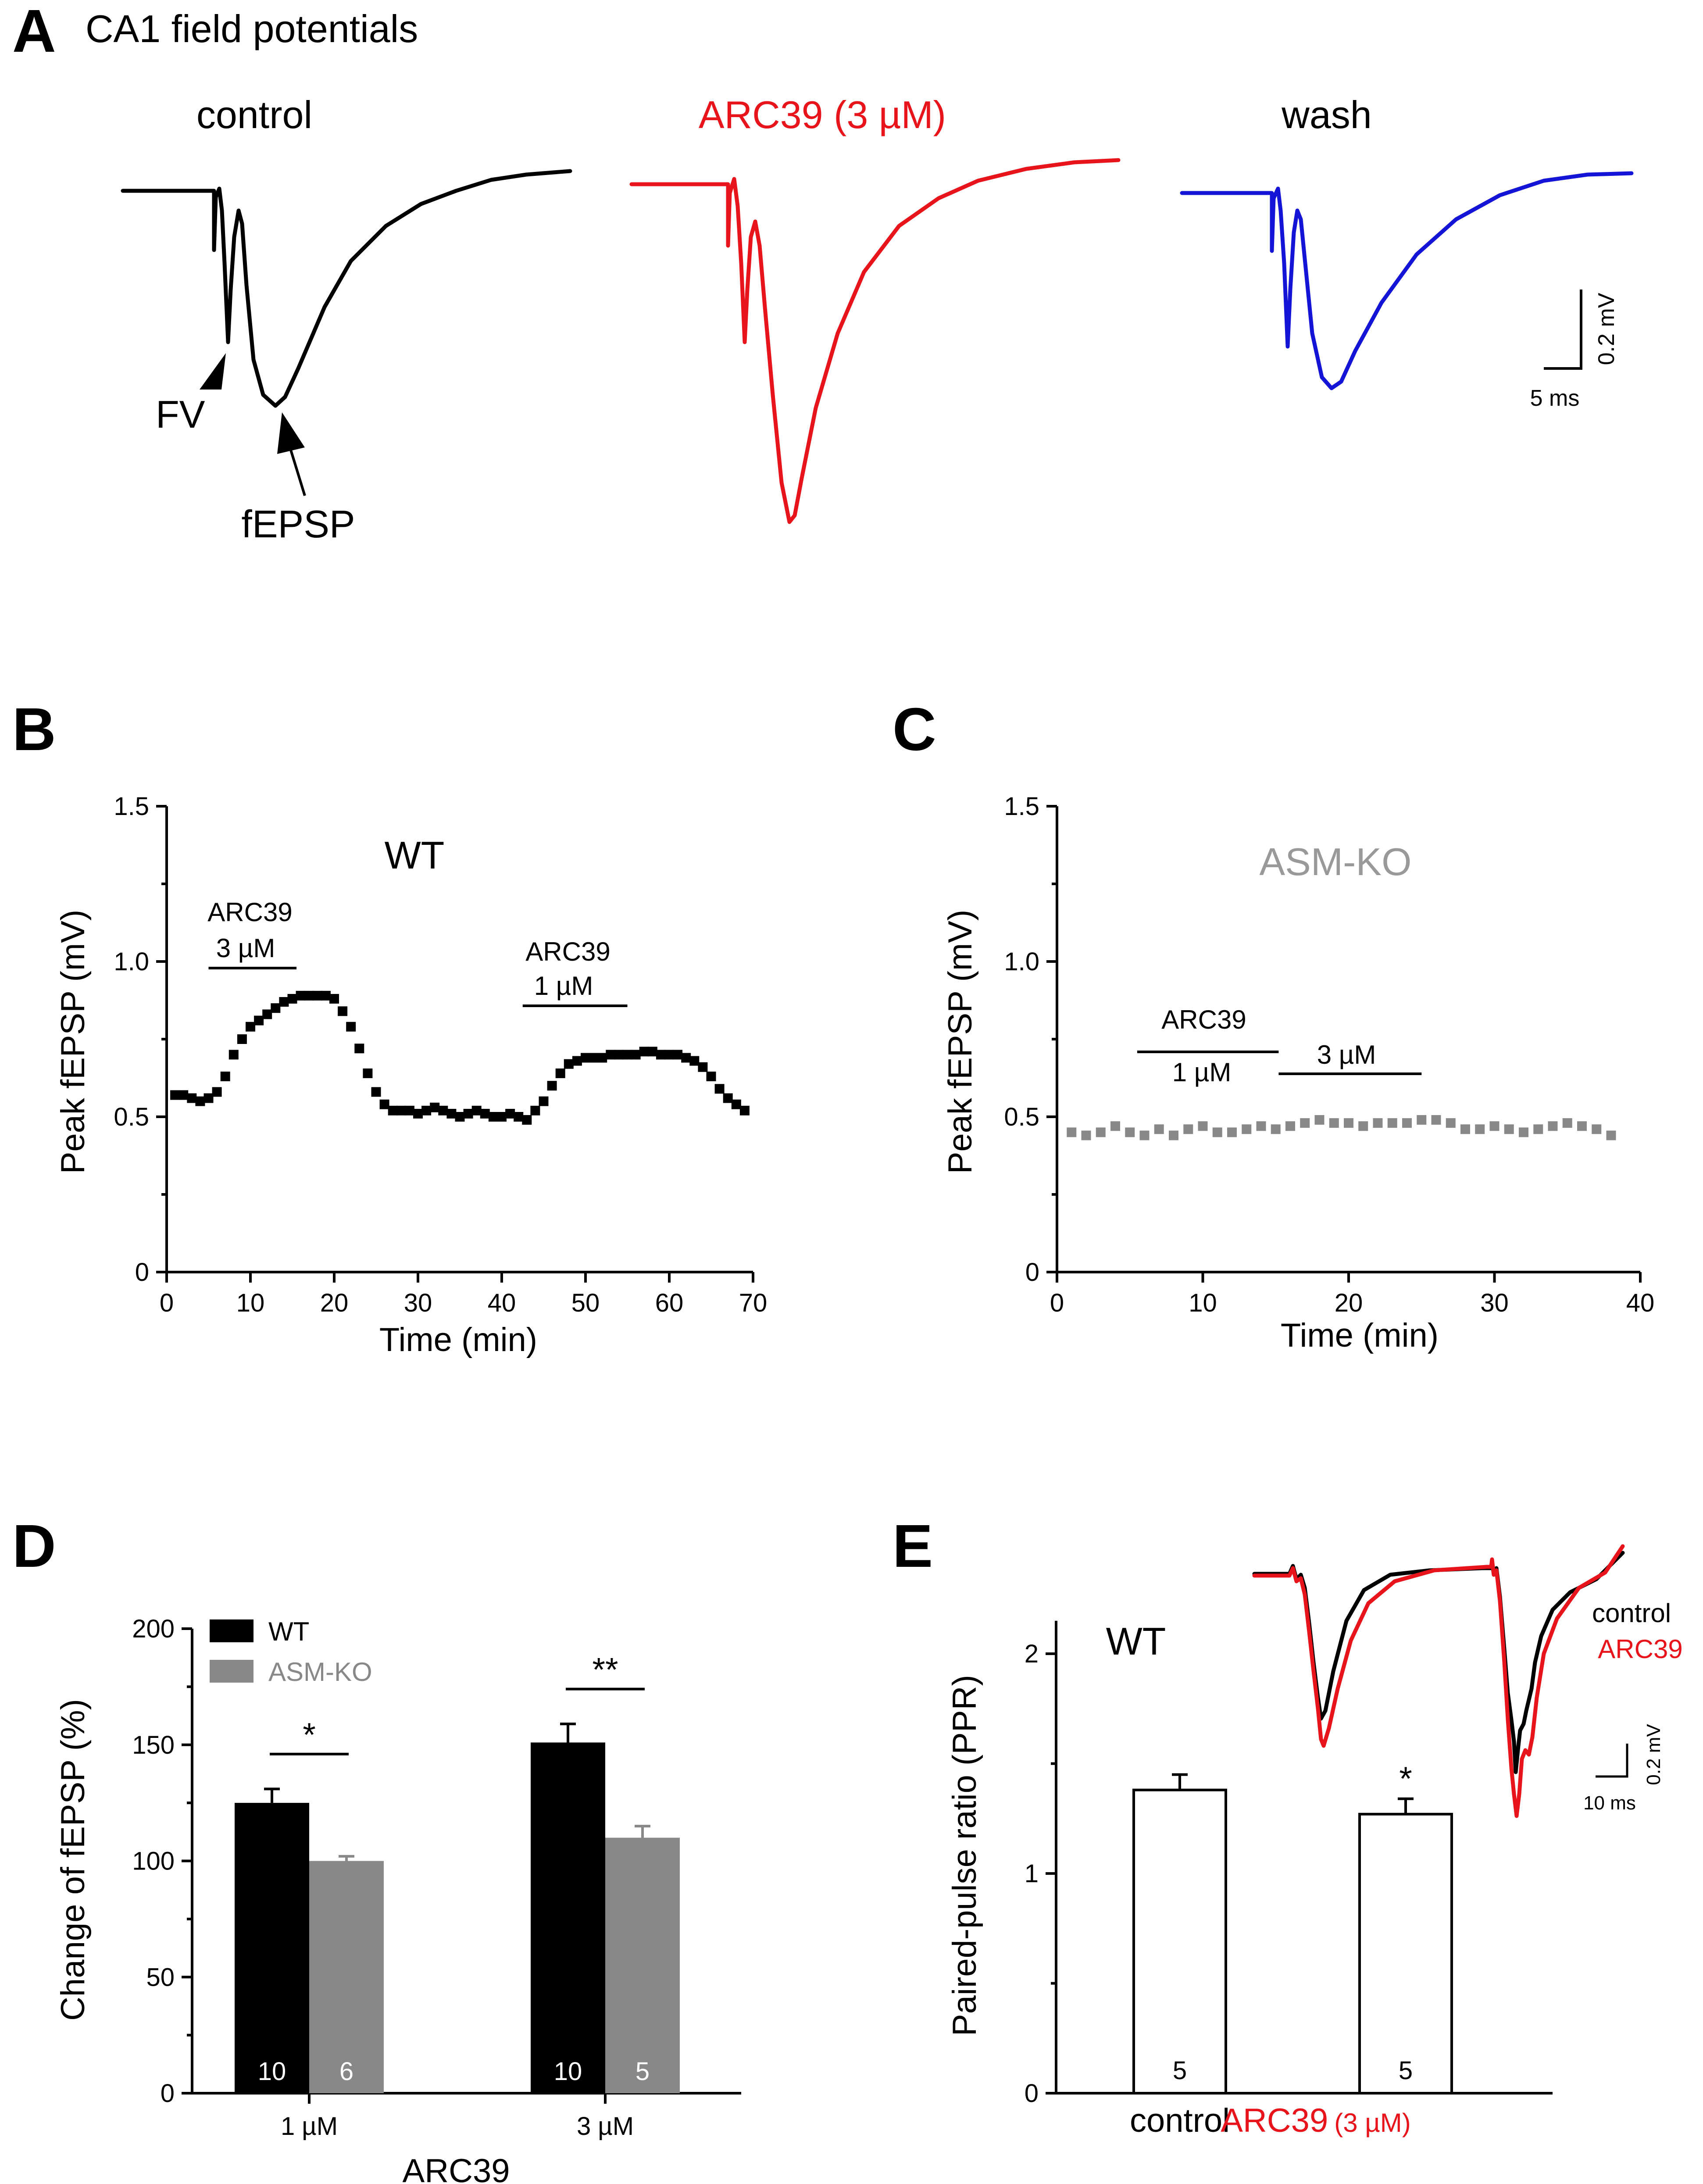 The image size is (1703, 2184). I want to click on fepsp-label: fEPSP, so click(298, 524).